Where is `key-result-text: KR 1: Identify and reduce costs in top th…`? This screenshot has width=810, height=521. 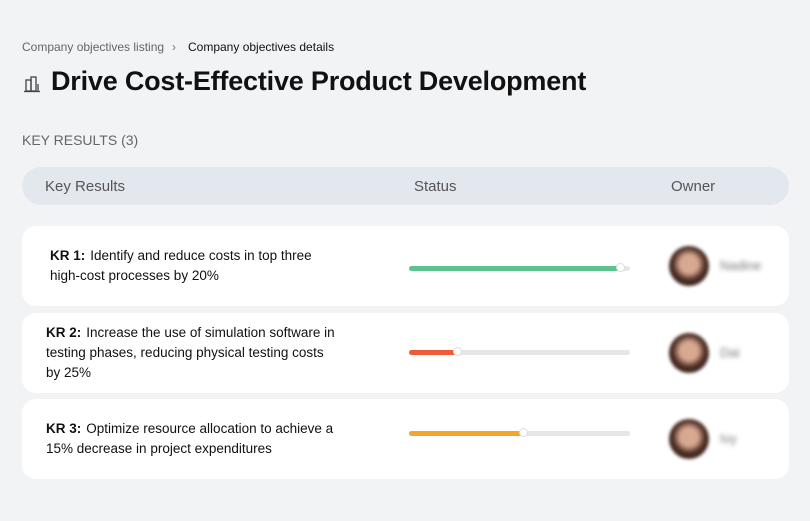 key-result-text: KR 1: Identify and reduce costs in top th… is located at coordinates (196, 266).